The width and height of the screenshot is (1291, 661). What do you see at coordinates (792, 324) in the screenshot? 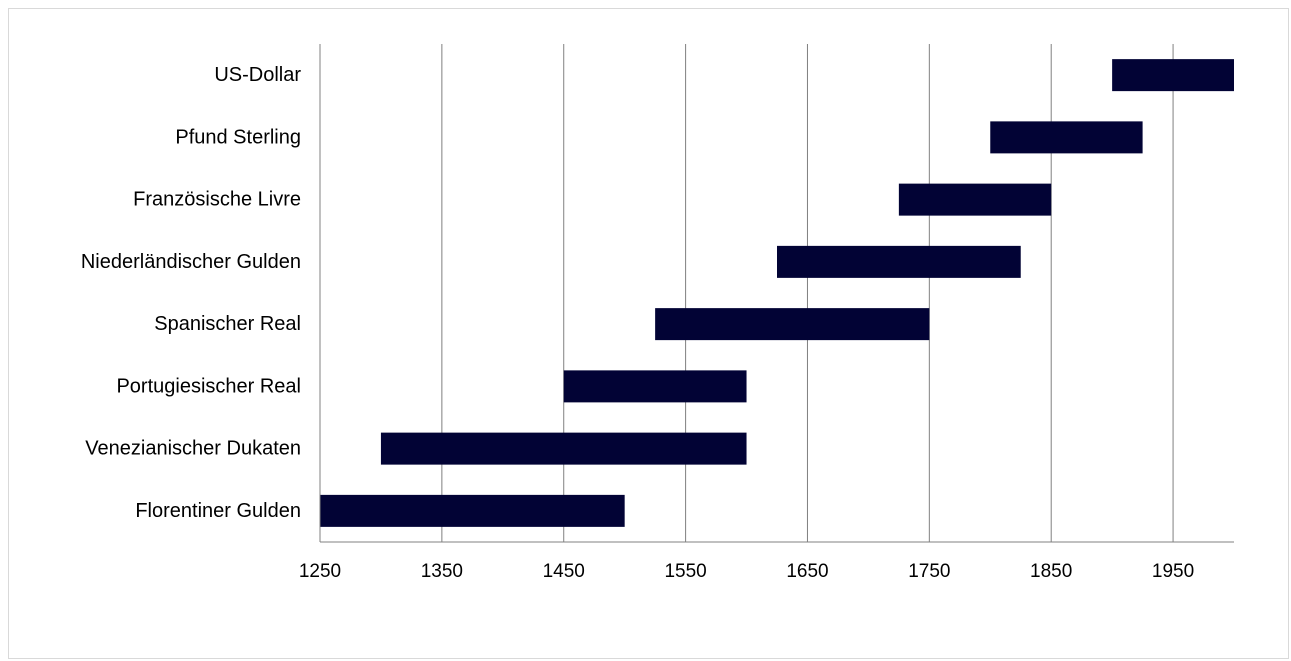
I see `bar-spanischer-real` at bounding box center [792, 324].